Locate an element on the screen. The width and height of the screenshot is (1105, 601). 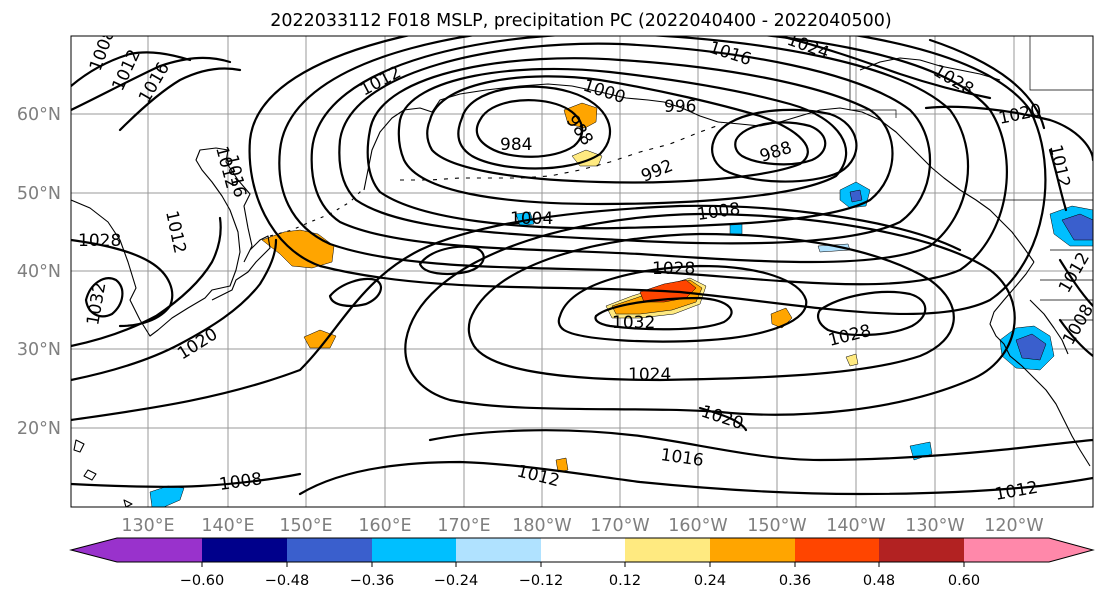
coast-asia-mainland is located at coordinates (162, 242).